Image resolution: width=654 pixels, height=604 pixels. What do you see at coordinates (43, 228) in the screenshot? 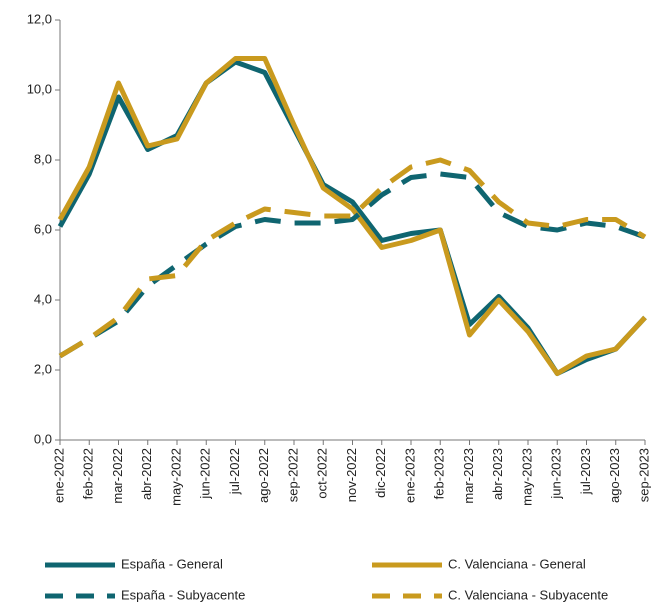
I see `y-tick-label: 6,0` at bounding box center [43, 228].